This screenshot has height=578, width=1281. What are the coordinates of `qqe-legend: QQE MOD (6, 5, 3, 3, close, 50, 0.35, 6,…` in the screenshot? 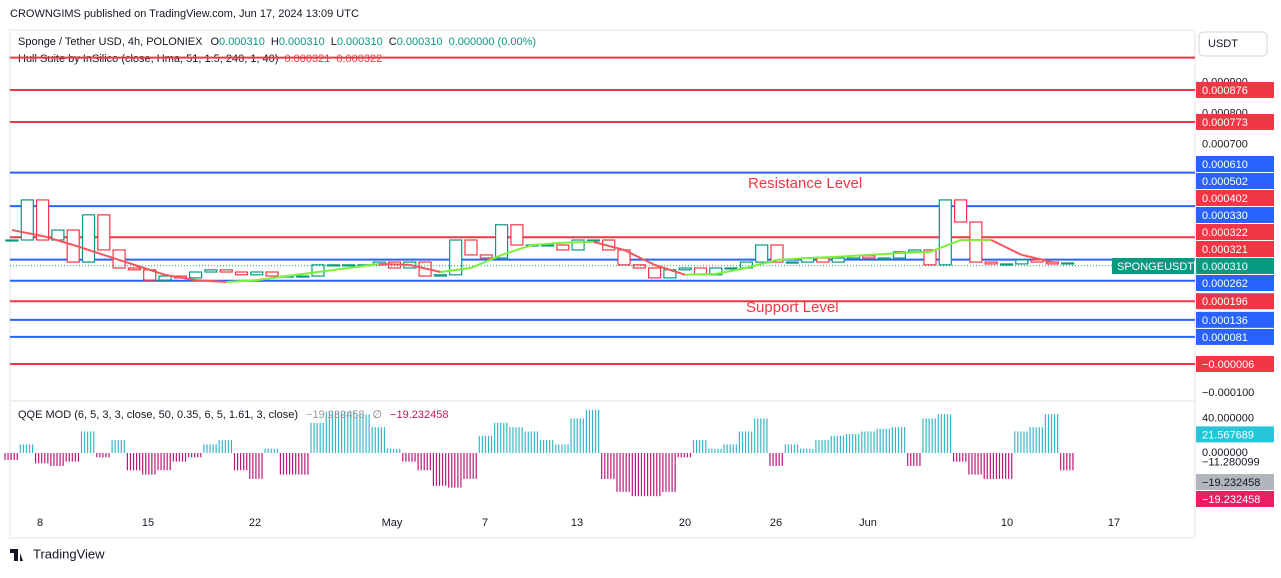 It's located at (233, 415).